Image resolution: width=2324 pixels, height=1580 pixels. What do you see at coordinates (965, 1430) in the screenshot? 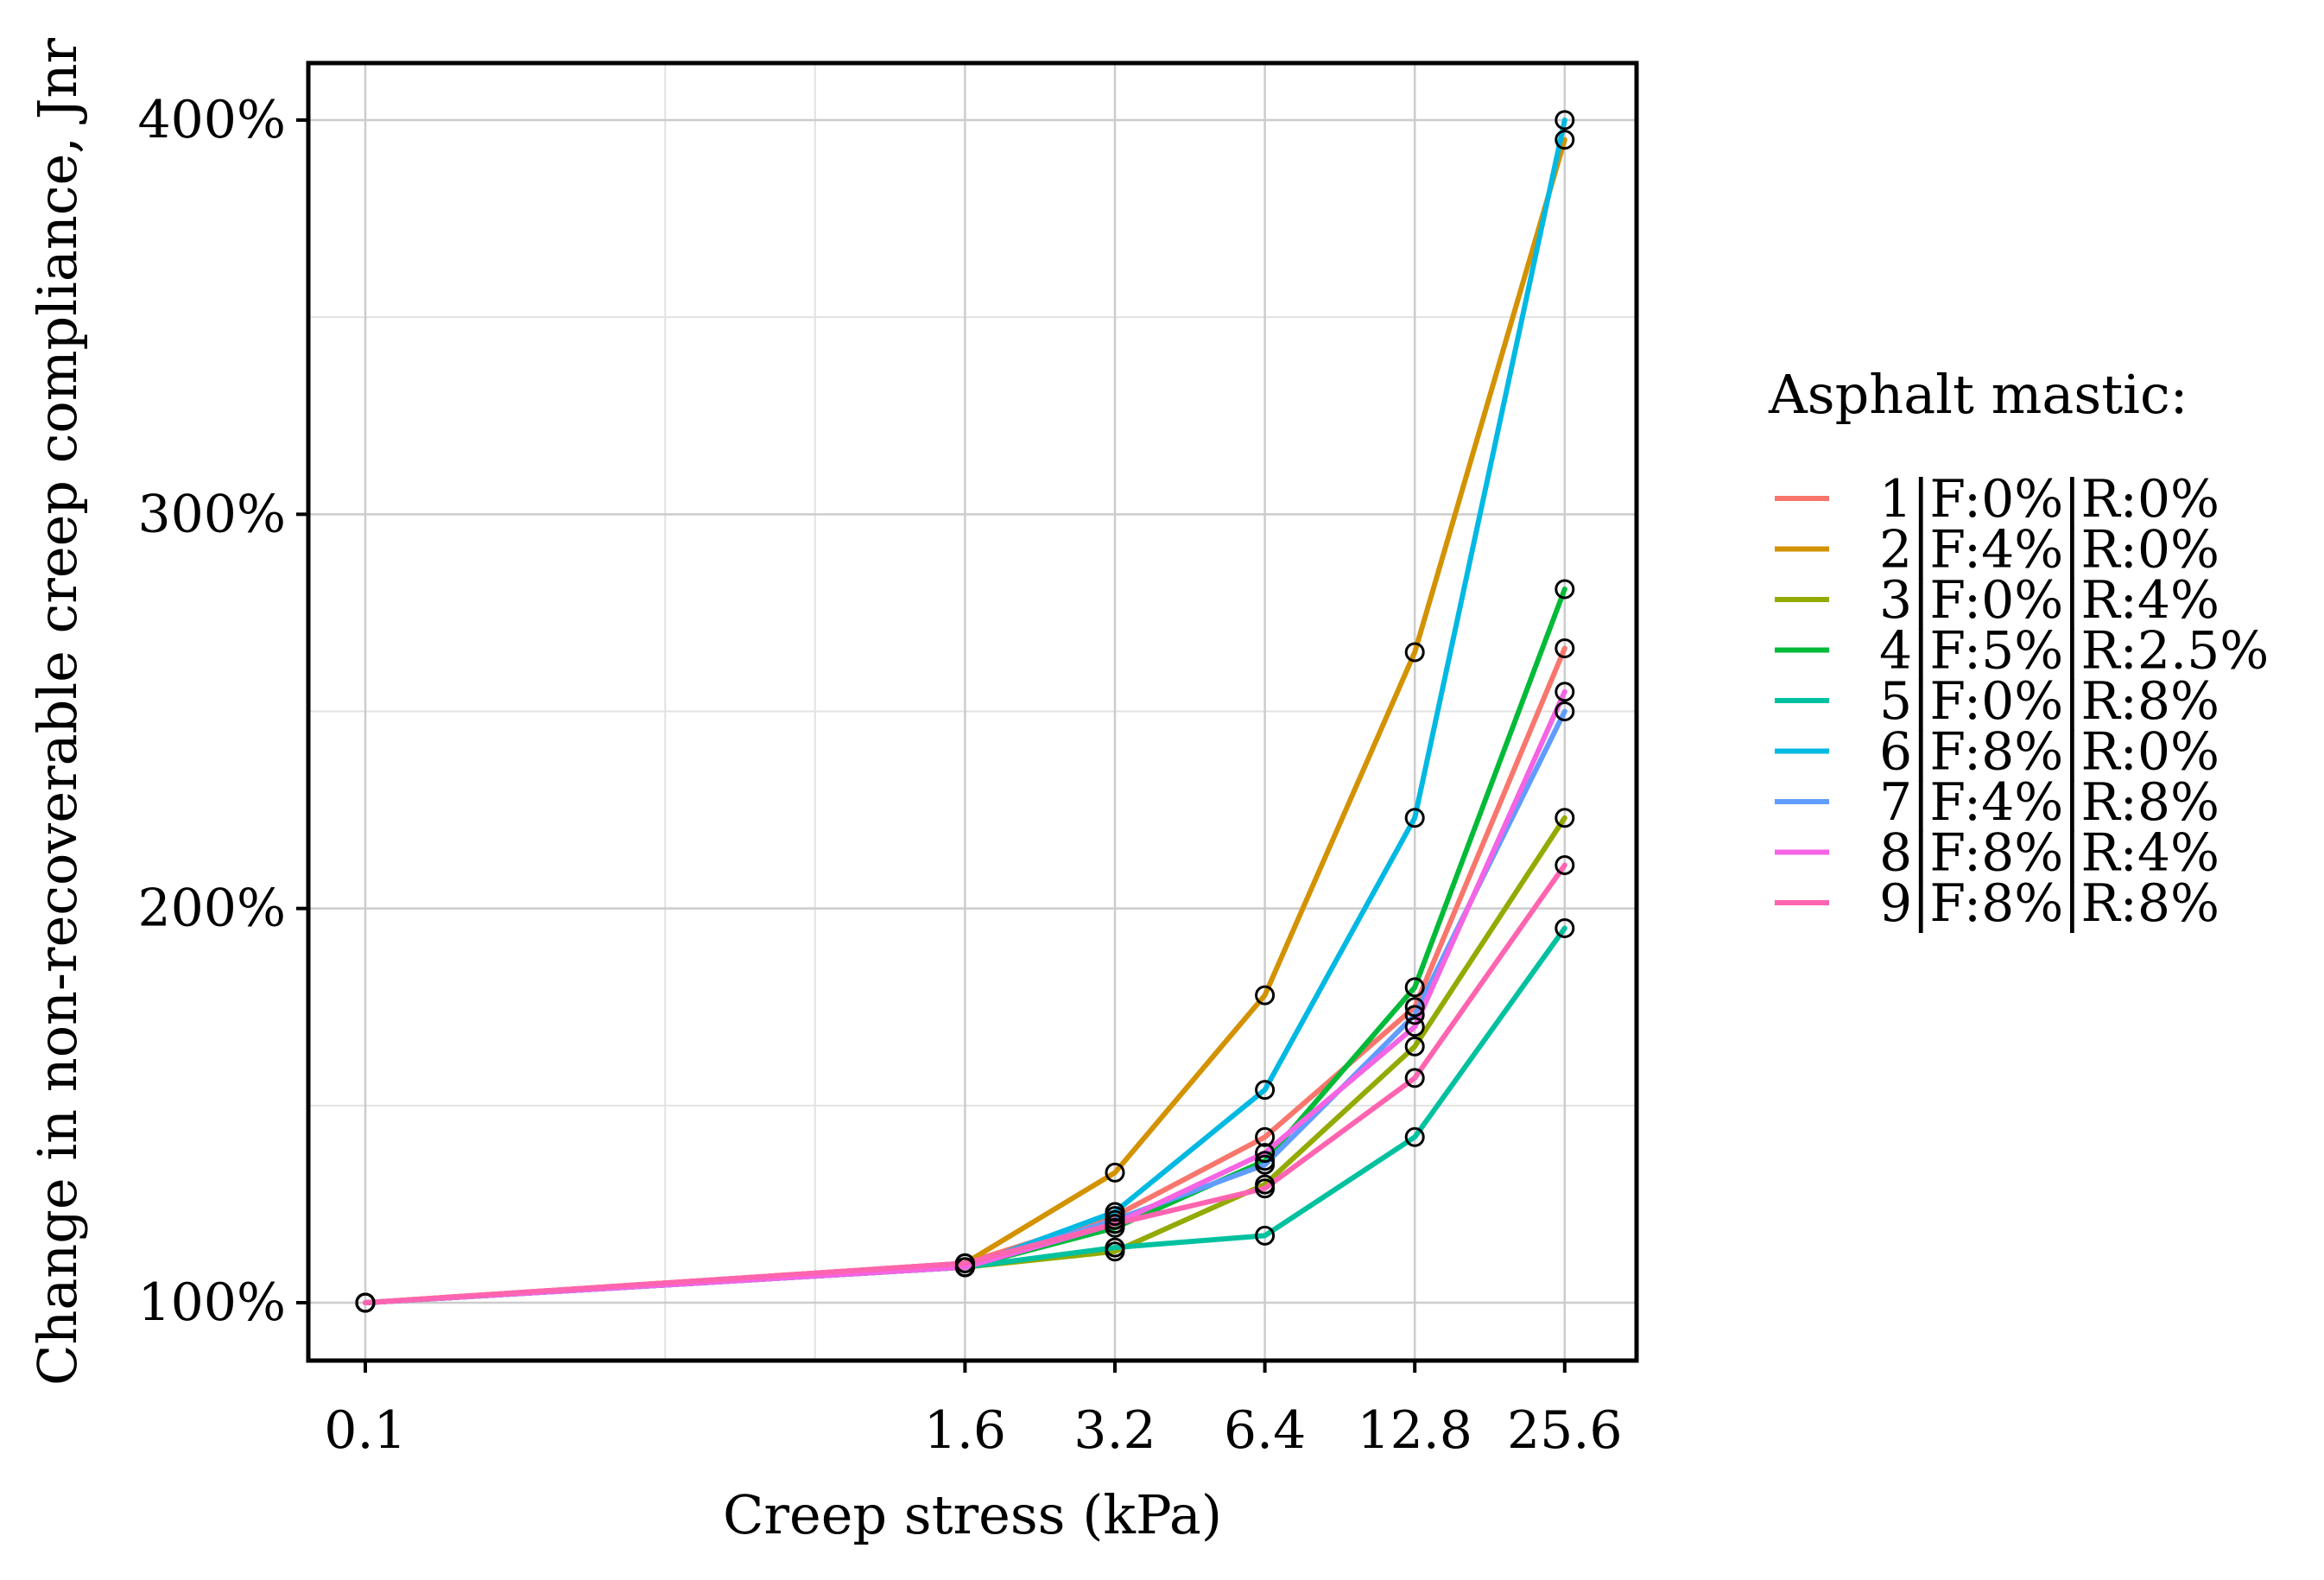
I see `x-tick-label: 1.6` at bounding box center [965, 1430].